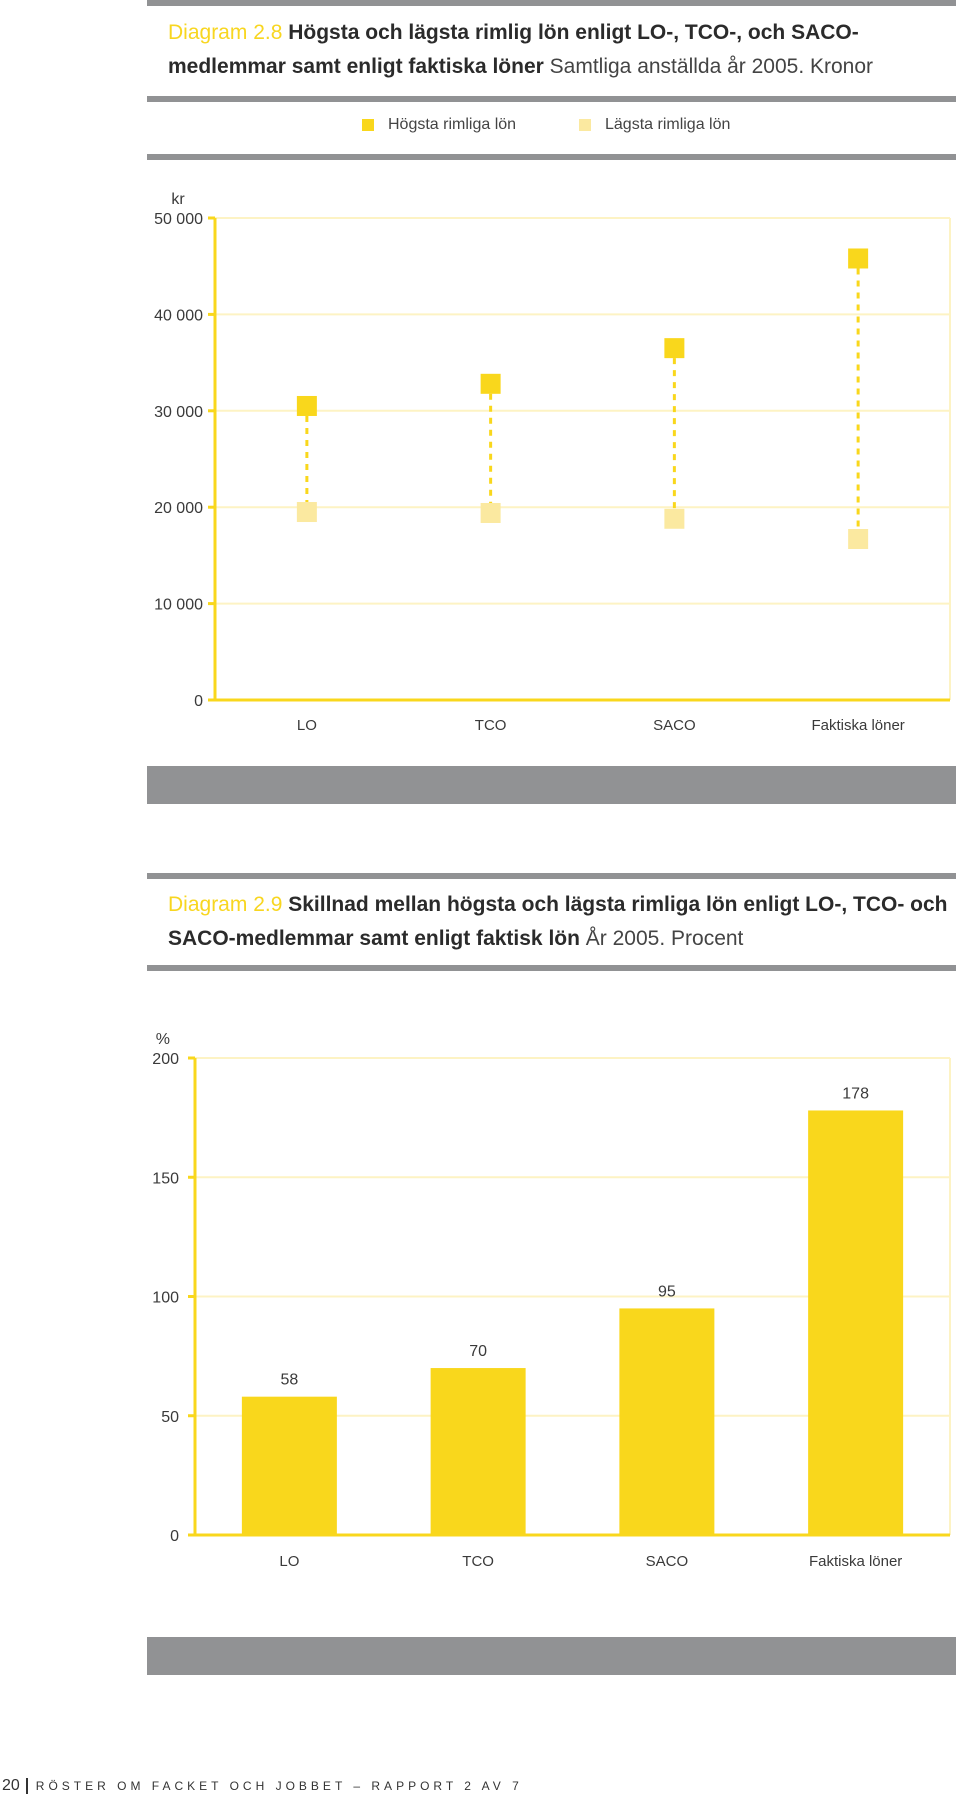  I want to click on point-lagsta-faktiska-löner, so click(858, 539).